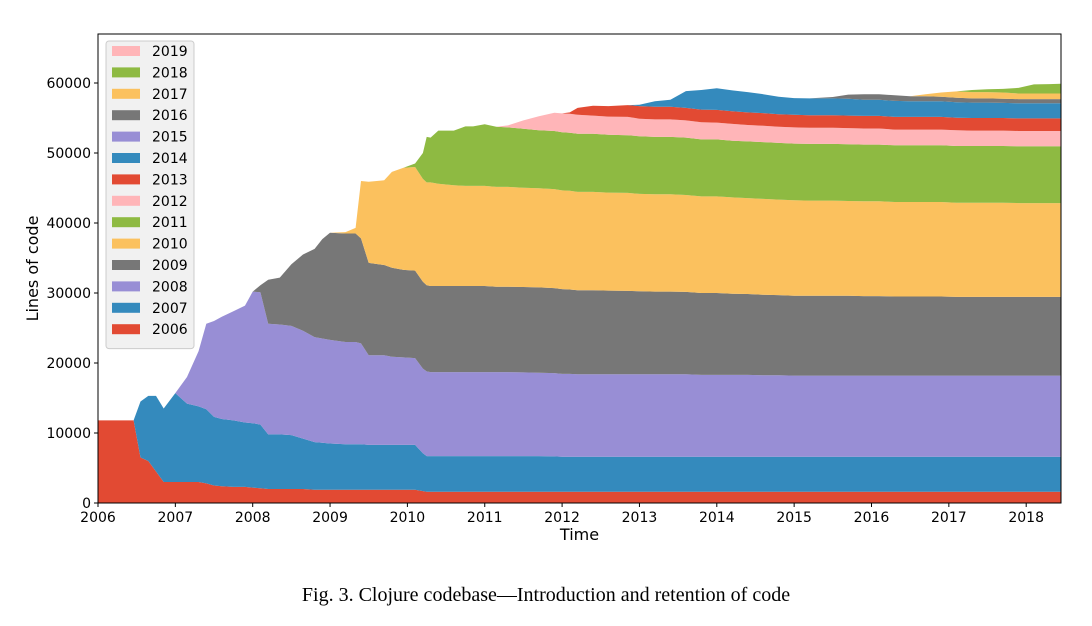 The image size is (1092, 626). What do you see at coordinates (68, 84) in the screenshot?
I see `y-tick-label: 60000` at bounding box center [68, 84].